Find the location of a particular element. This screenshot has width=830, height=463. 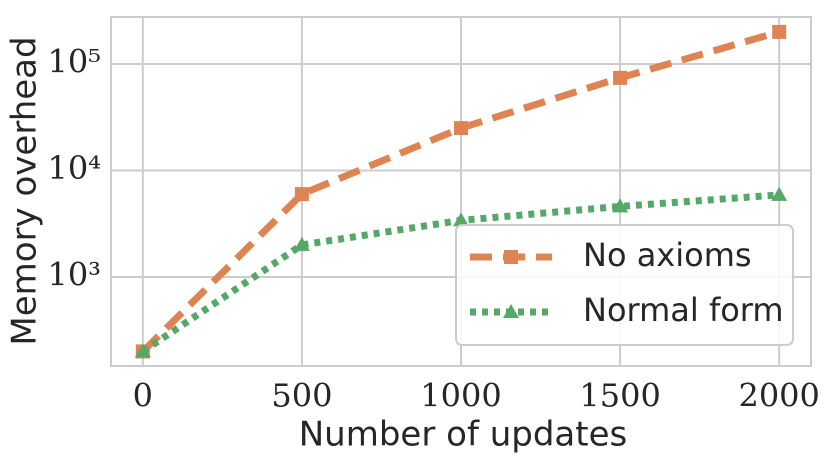

y-tick-label: 10⁵ is located at coordinates (74, 61).